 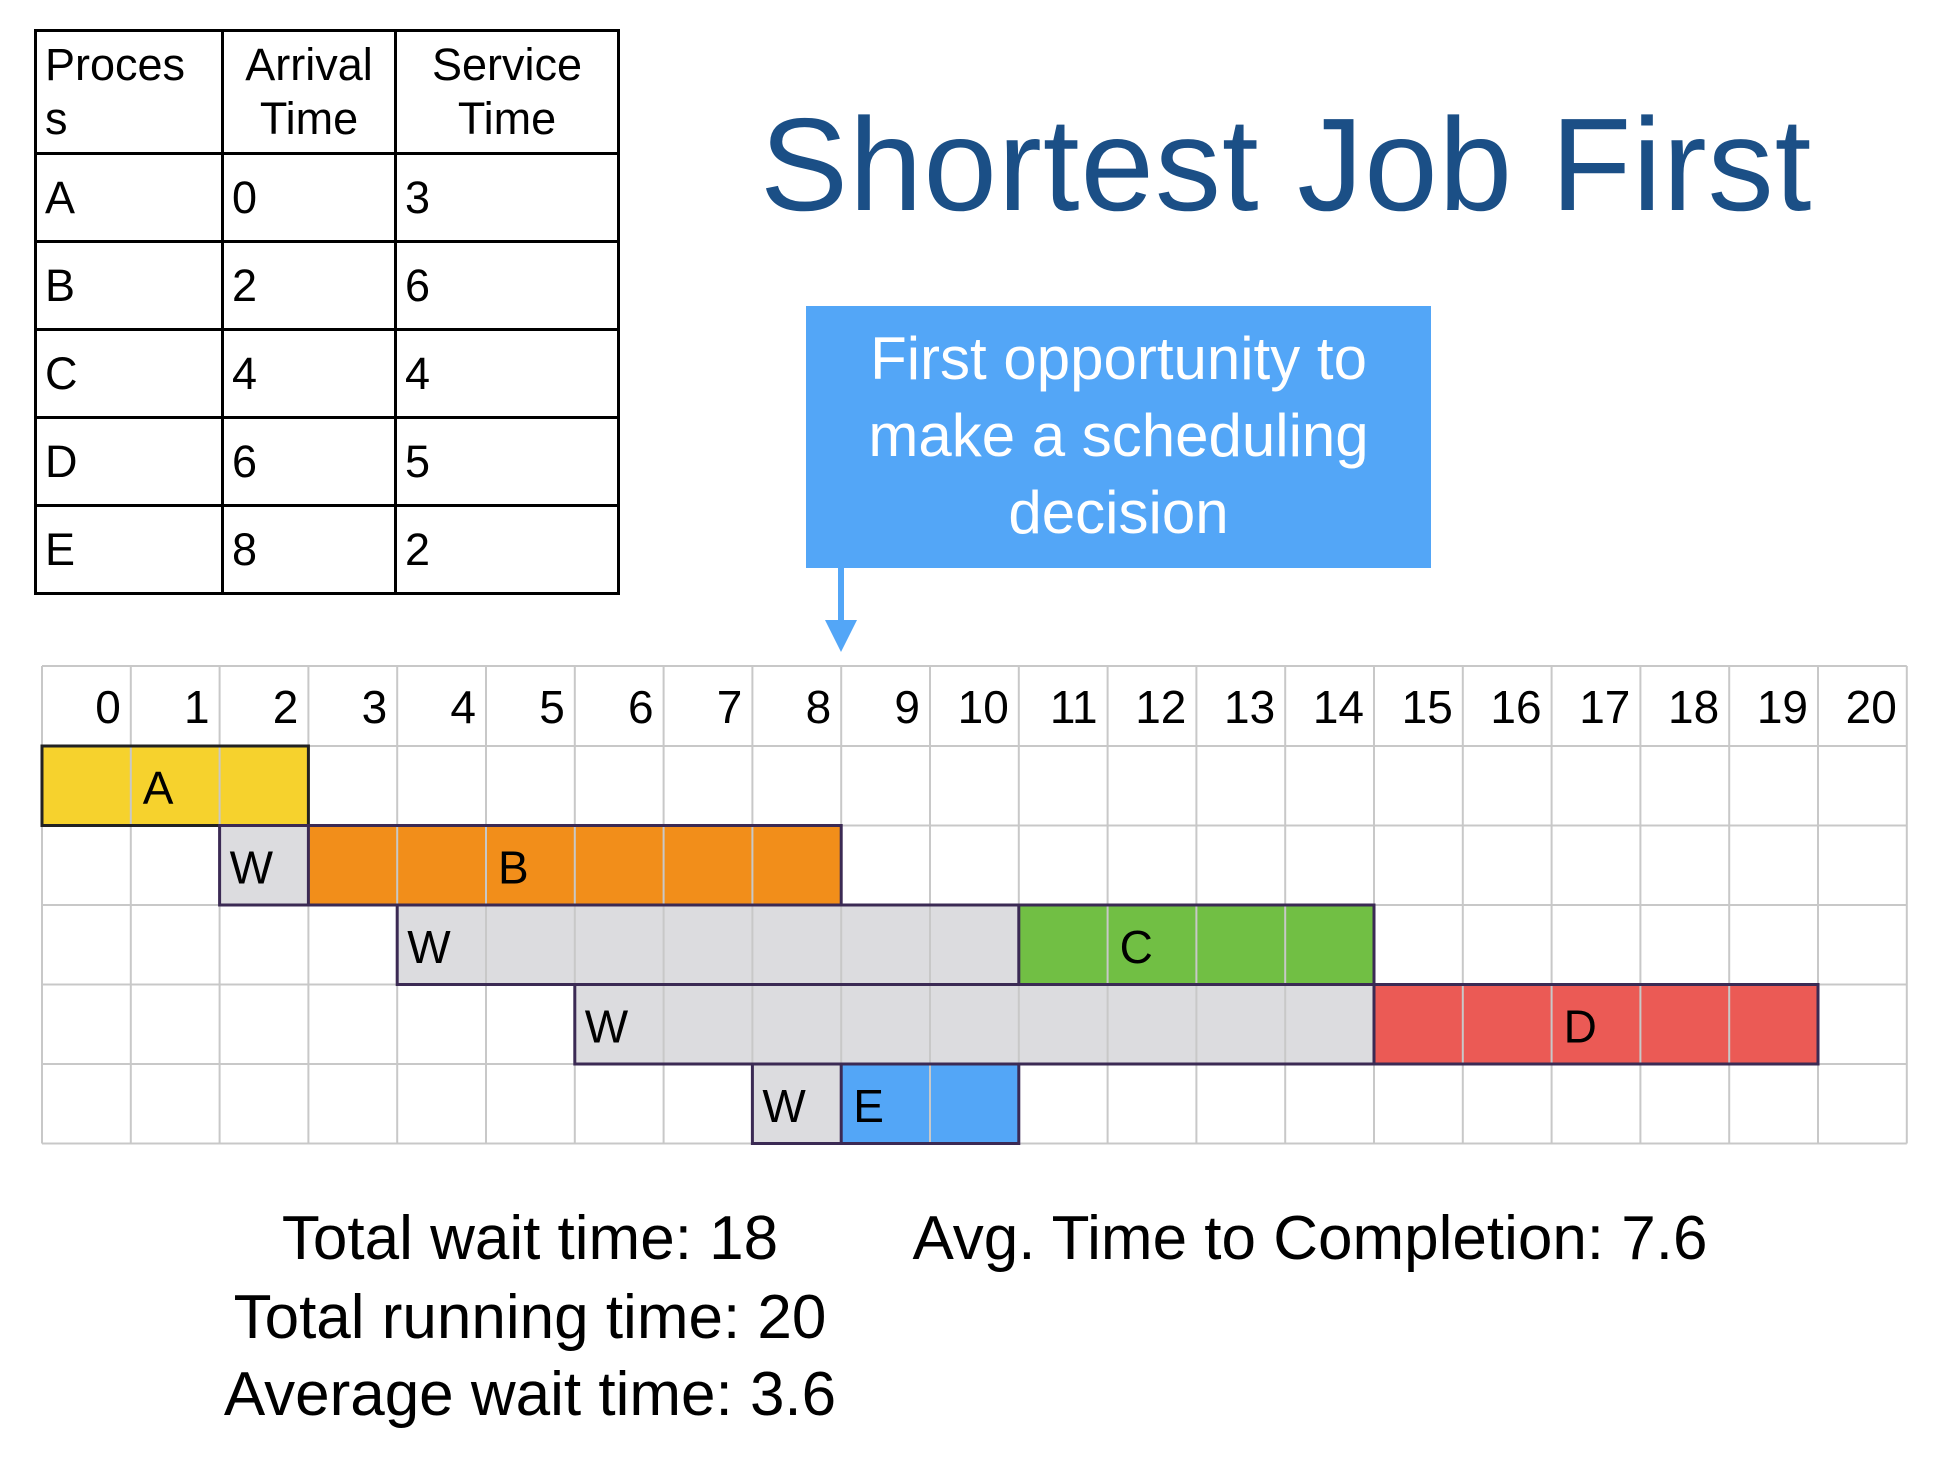 What do you see at coordinates (1604, 707) in the screenshot?
I see `tick-label: 17` at bounding box center [1604, 707].